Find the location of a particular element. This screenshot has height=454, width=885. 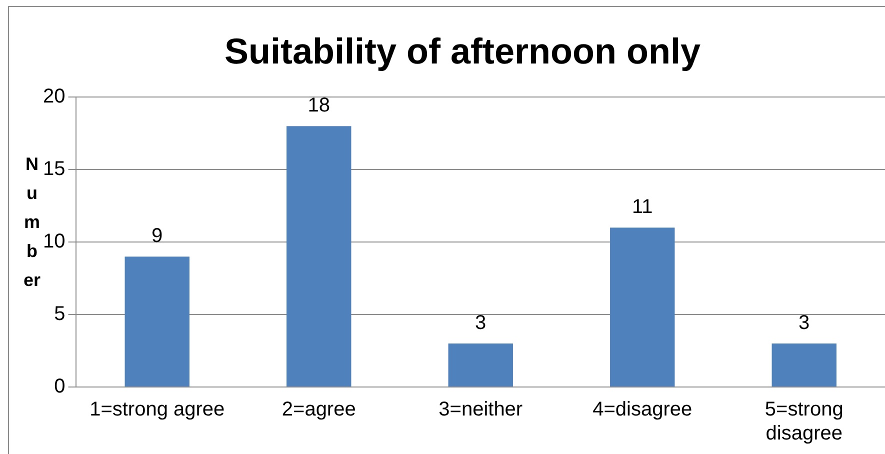

y-tick-label: 0 is located at coordinates (60, 387).